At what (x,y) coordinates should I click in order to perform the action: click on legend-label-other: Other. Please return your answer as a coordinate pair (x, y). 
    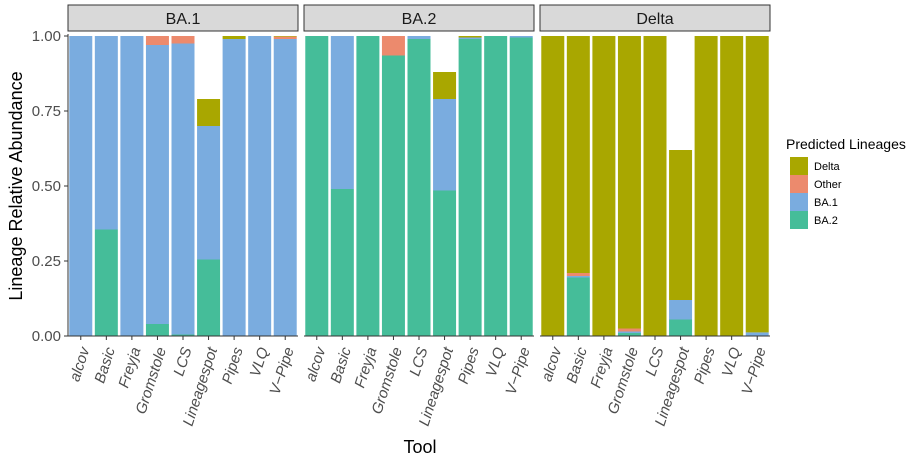
    Looking at the image, I should click on (828, 185).